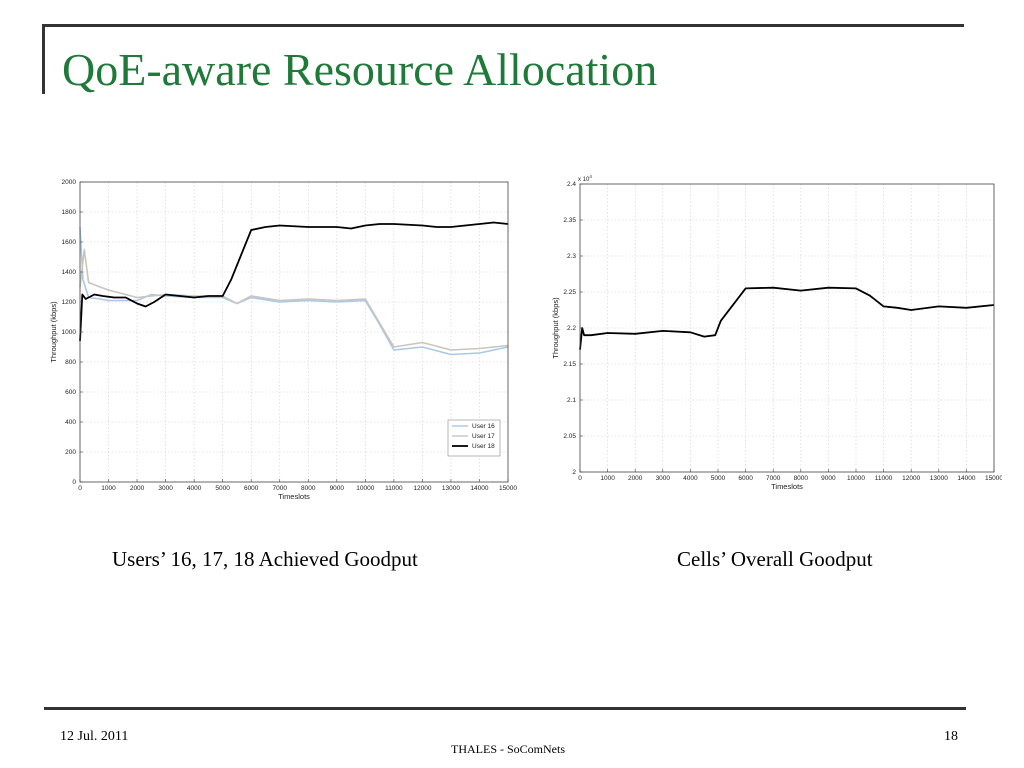 Image resolution: width=1024 pixels, height=768 pixels. I want to click on slide-title: QoE-aware Resource Allocation, so click(360, 69).